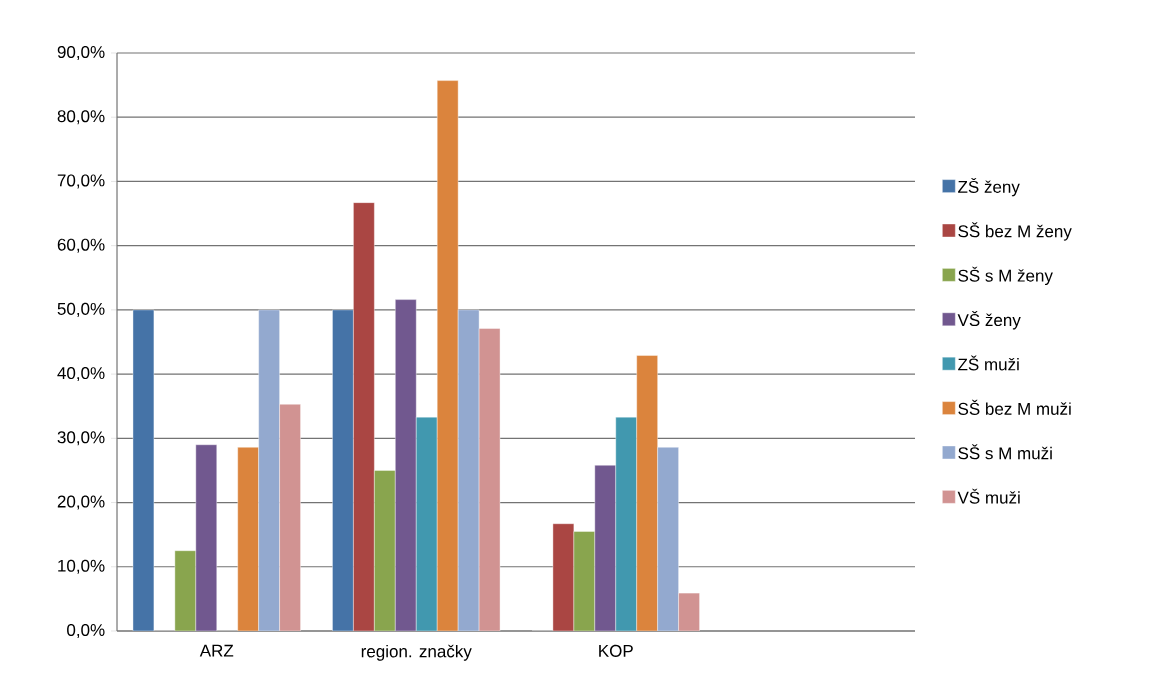 The height and width of the screenshot is (677, 1149). Describe the element at coordinates (81, 502) in the screenshot. I see `y-tick-label: 20,0%` at that location.